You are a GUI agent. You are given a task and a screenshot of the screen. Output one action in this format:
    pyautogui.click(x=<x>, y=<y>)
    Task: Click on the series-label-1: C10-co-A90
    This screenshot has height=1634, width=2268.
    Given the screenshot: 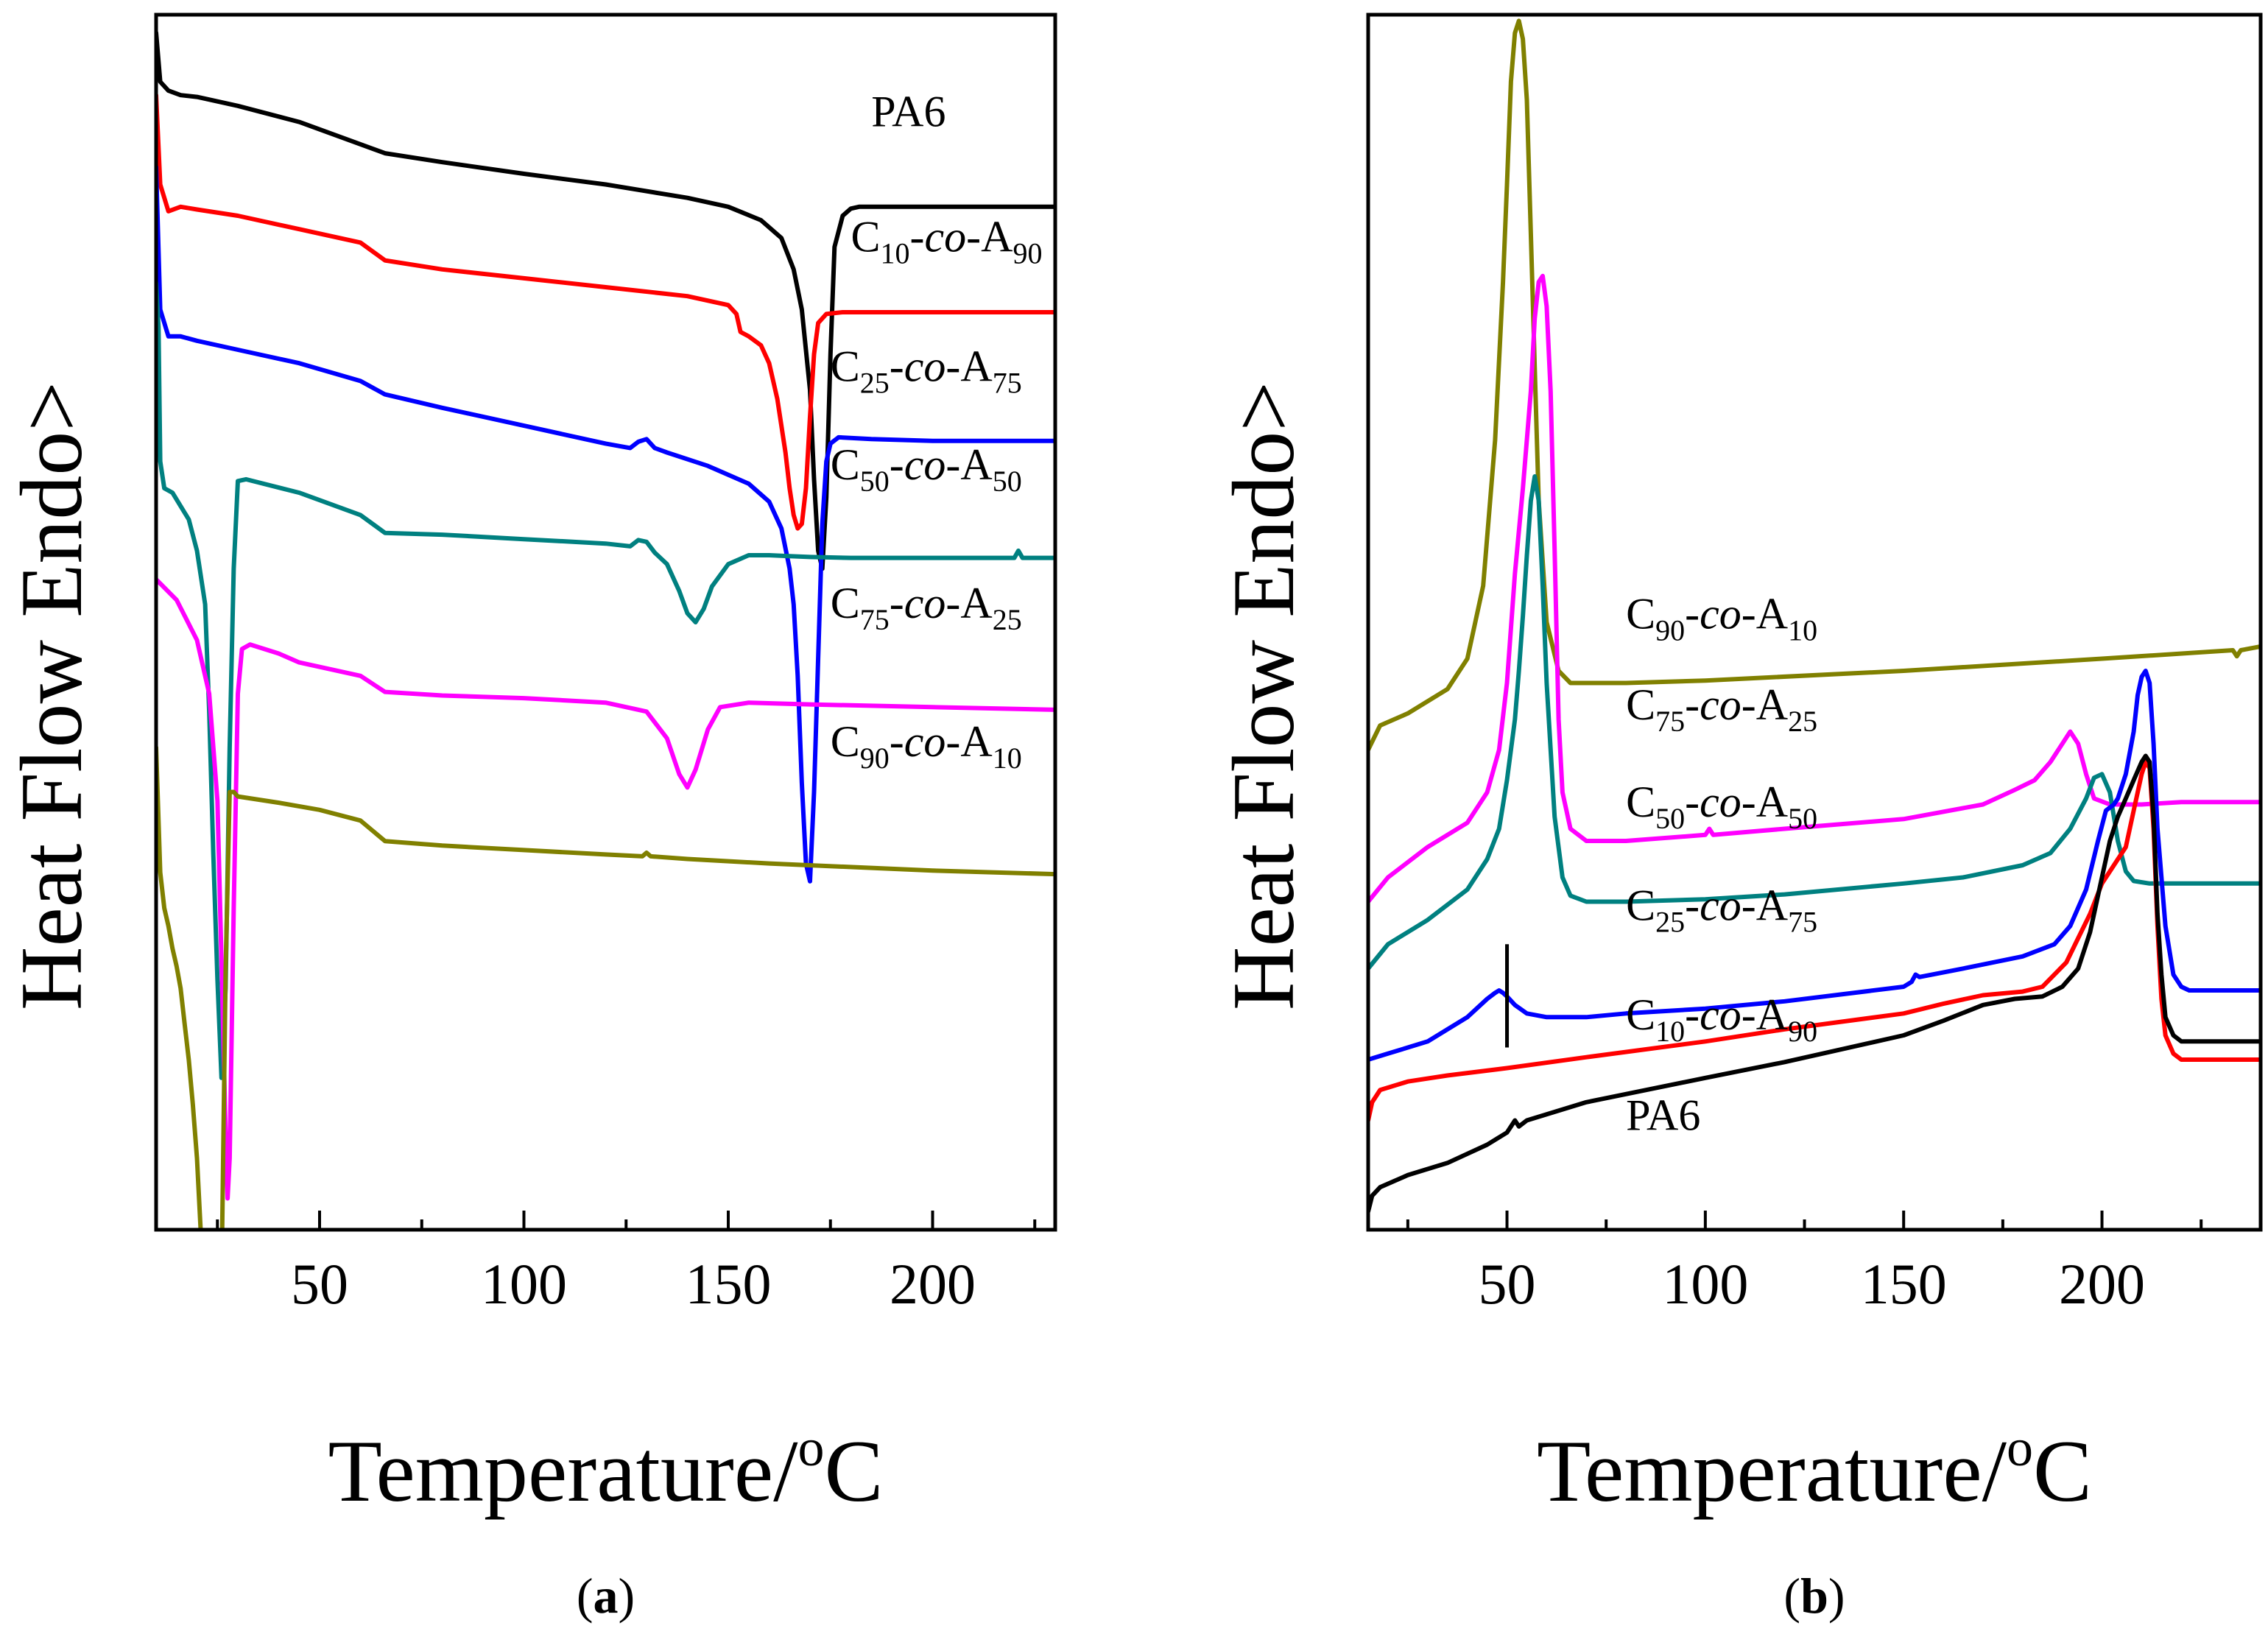 What is the action you would take?
    pyautogui.click(x=947, y=242)
    